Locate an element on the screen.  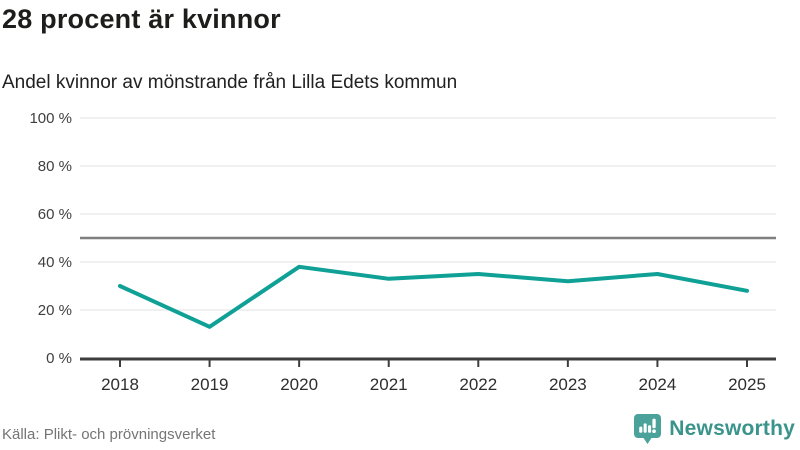
x-tick-label: 2020 is located at coordinates (299, 384).